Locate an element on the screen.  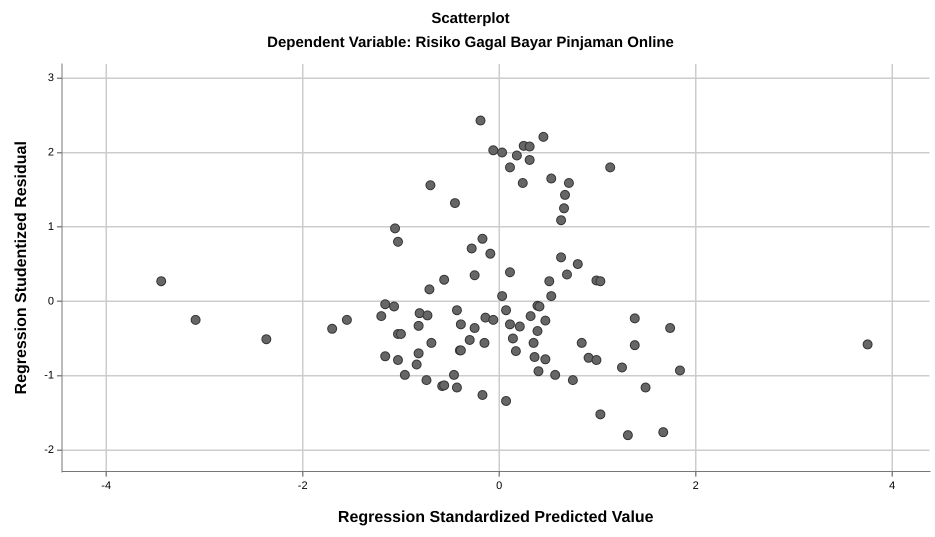
x-axis-title: Regression Standardized Predicted Value is located at coordinates (496, 517).